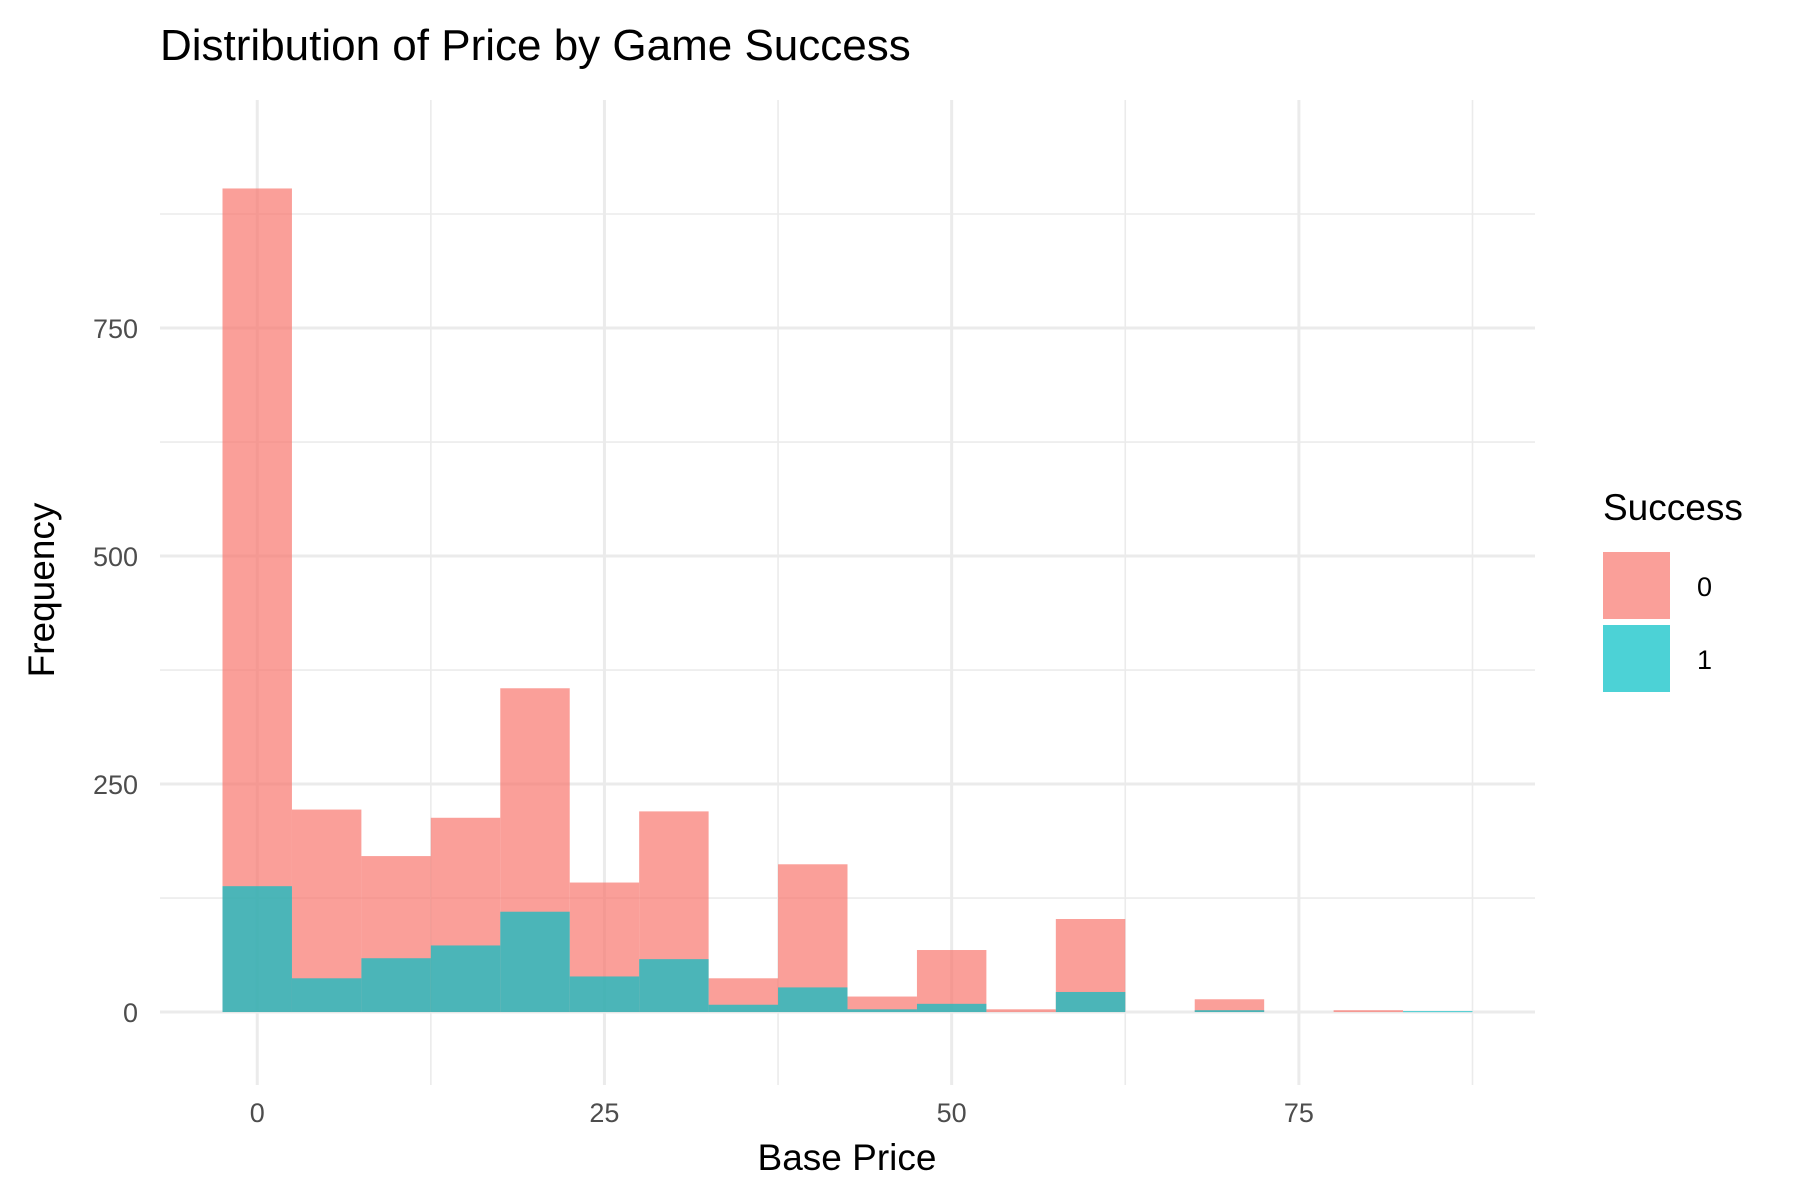  I want to click on legend-title: Success, so click(1673, 507).